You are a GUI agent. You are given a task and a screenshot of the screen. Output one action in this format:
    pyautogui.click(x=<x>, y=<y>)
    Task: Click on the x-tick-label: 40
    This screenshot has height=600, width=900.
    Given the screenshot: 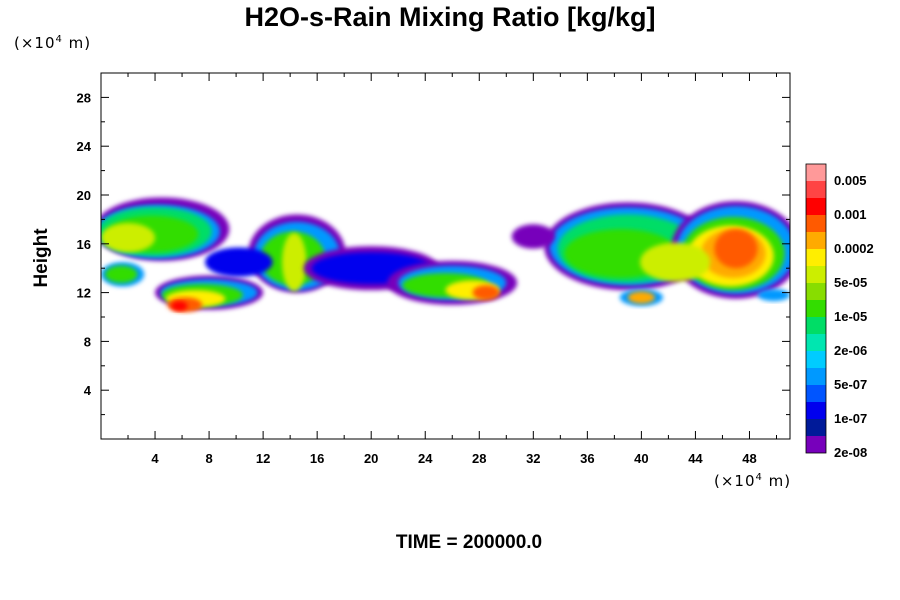 What is the action you would take?
    pyautogui.click(x=641, y=458)
    